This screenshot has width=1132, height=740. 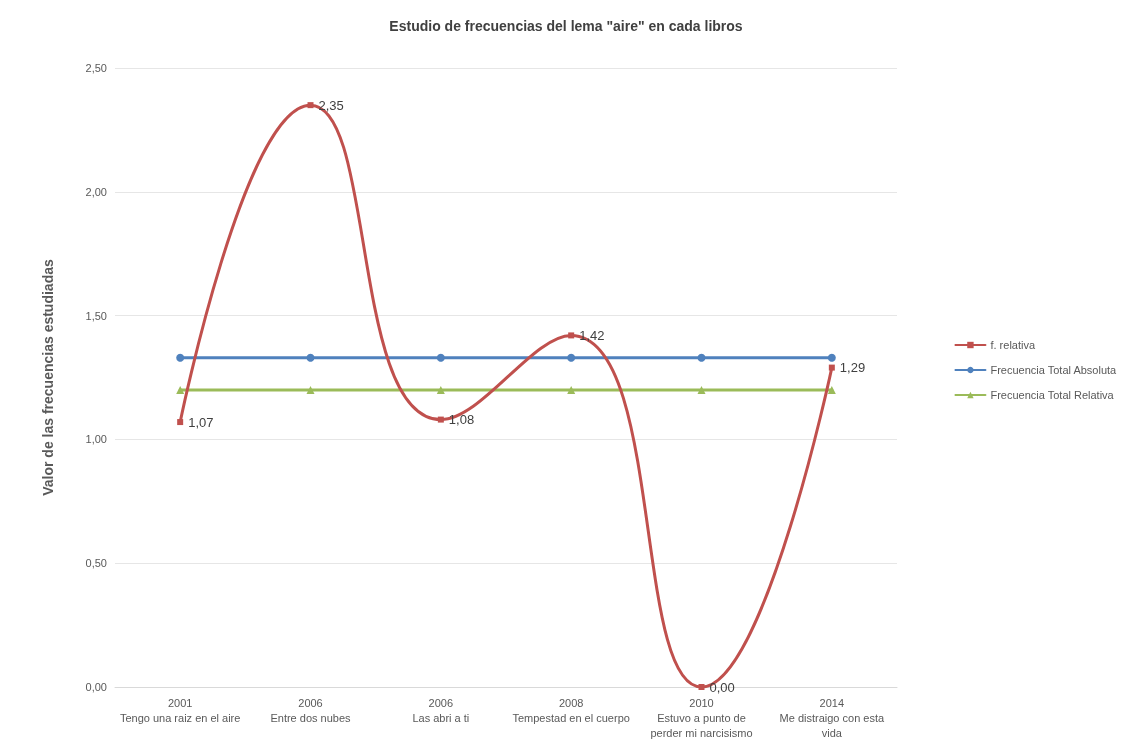 I want to click on x-tick-label: 2006 Las abri a ti, so click(x=441, y=710).